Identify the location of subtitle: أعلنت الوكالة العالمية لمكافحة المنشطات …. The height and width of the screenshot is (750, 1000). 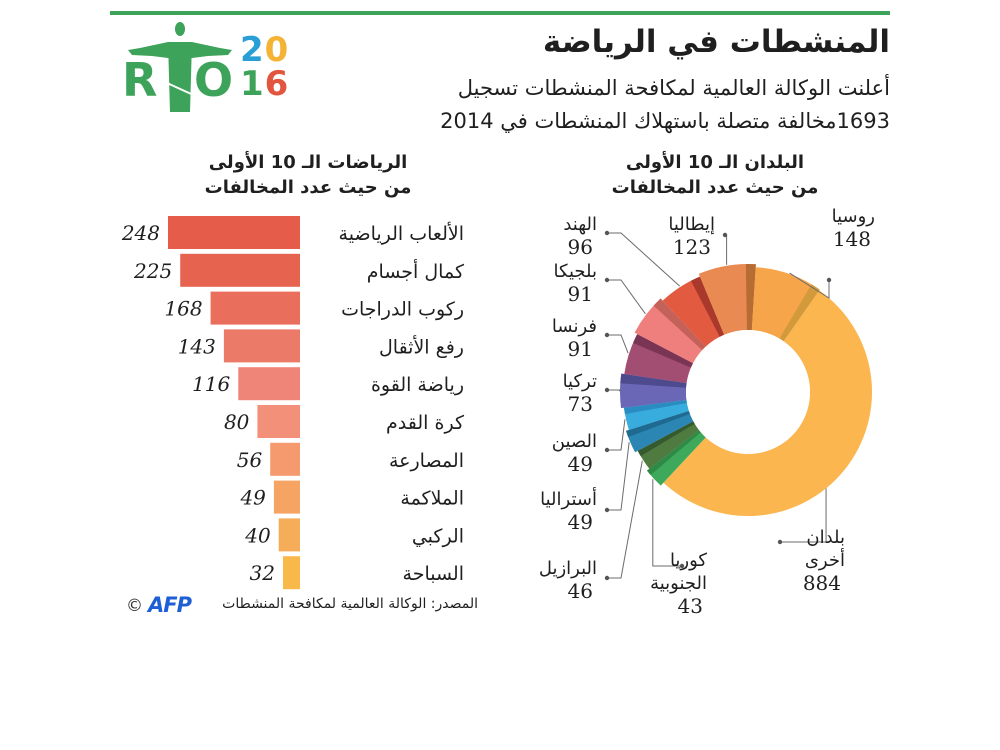
(665, 105).